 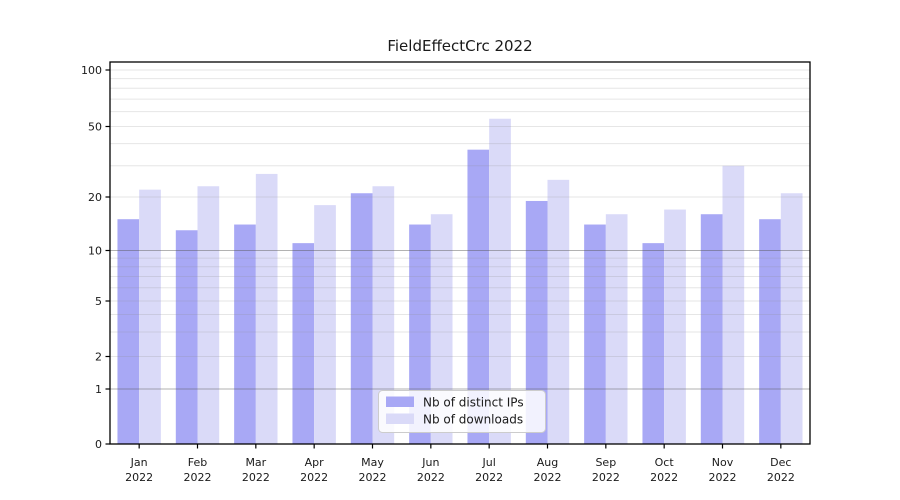 What do you see at coordinates (315, 462) in the screenshot?
I see `x-tick-month-apr: Apr` at bounding box center [315, 462].